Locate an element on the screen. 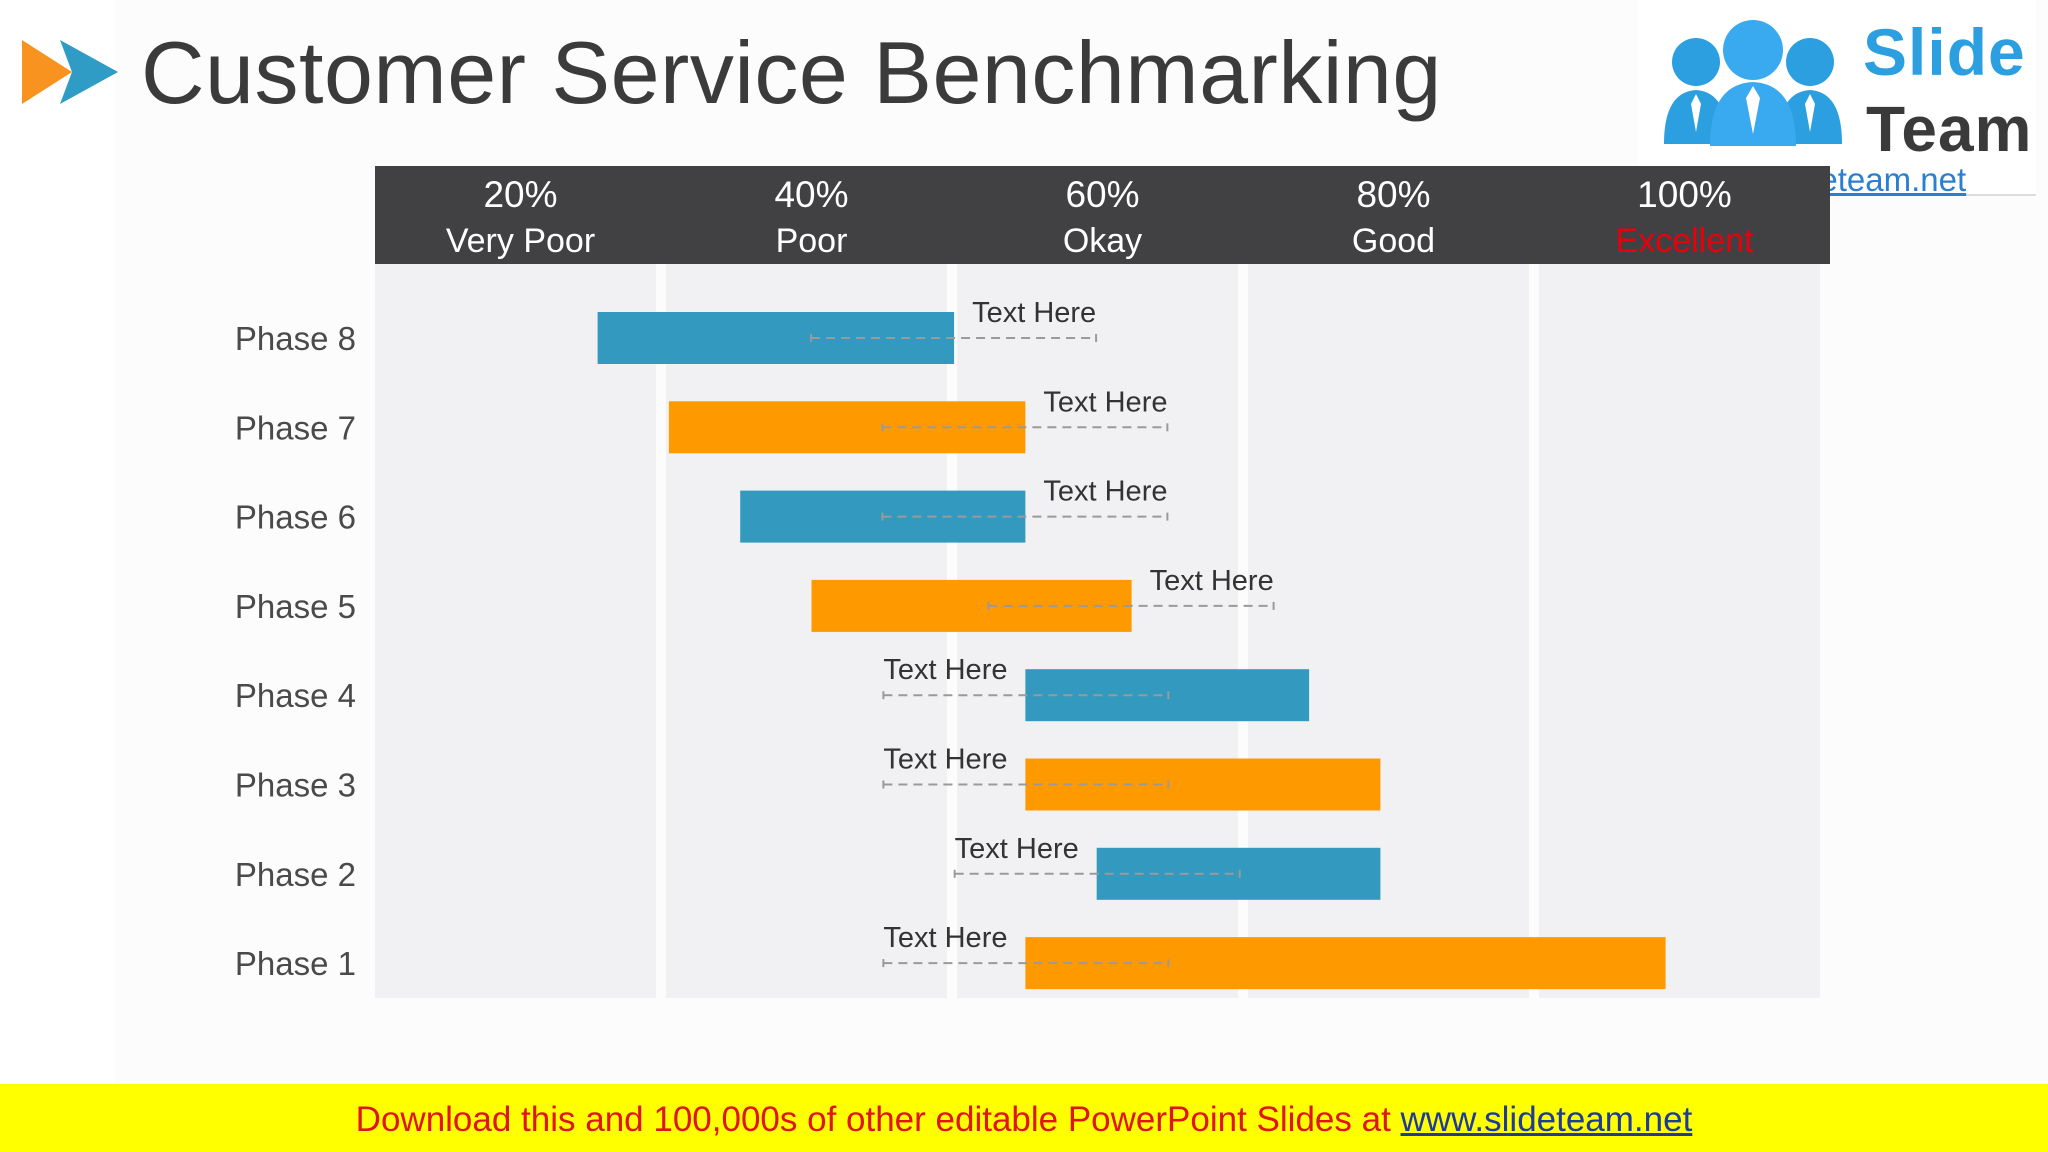 This screenshot has height=1152, width=2048. phase-label: Phase 2 is located at coordinates (295, 874).